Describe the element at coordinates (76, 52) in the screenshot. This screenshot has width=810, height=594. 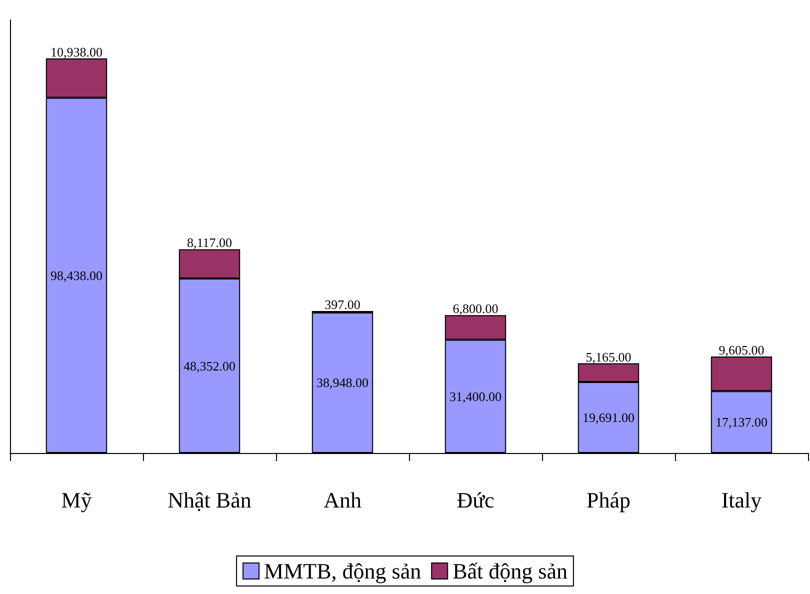
I see `data-label: 10,938.00` at that location.